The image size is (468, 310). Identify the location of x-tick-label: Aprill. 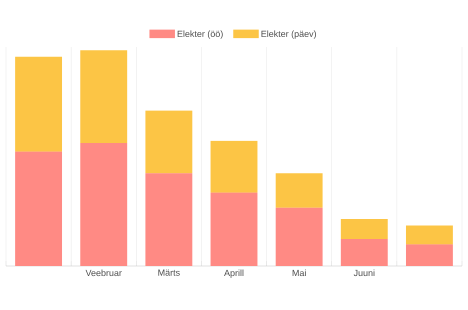
(234, 274).